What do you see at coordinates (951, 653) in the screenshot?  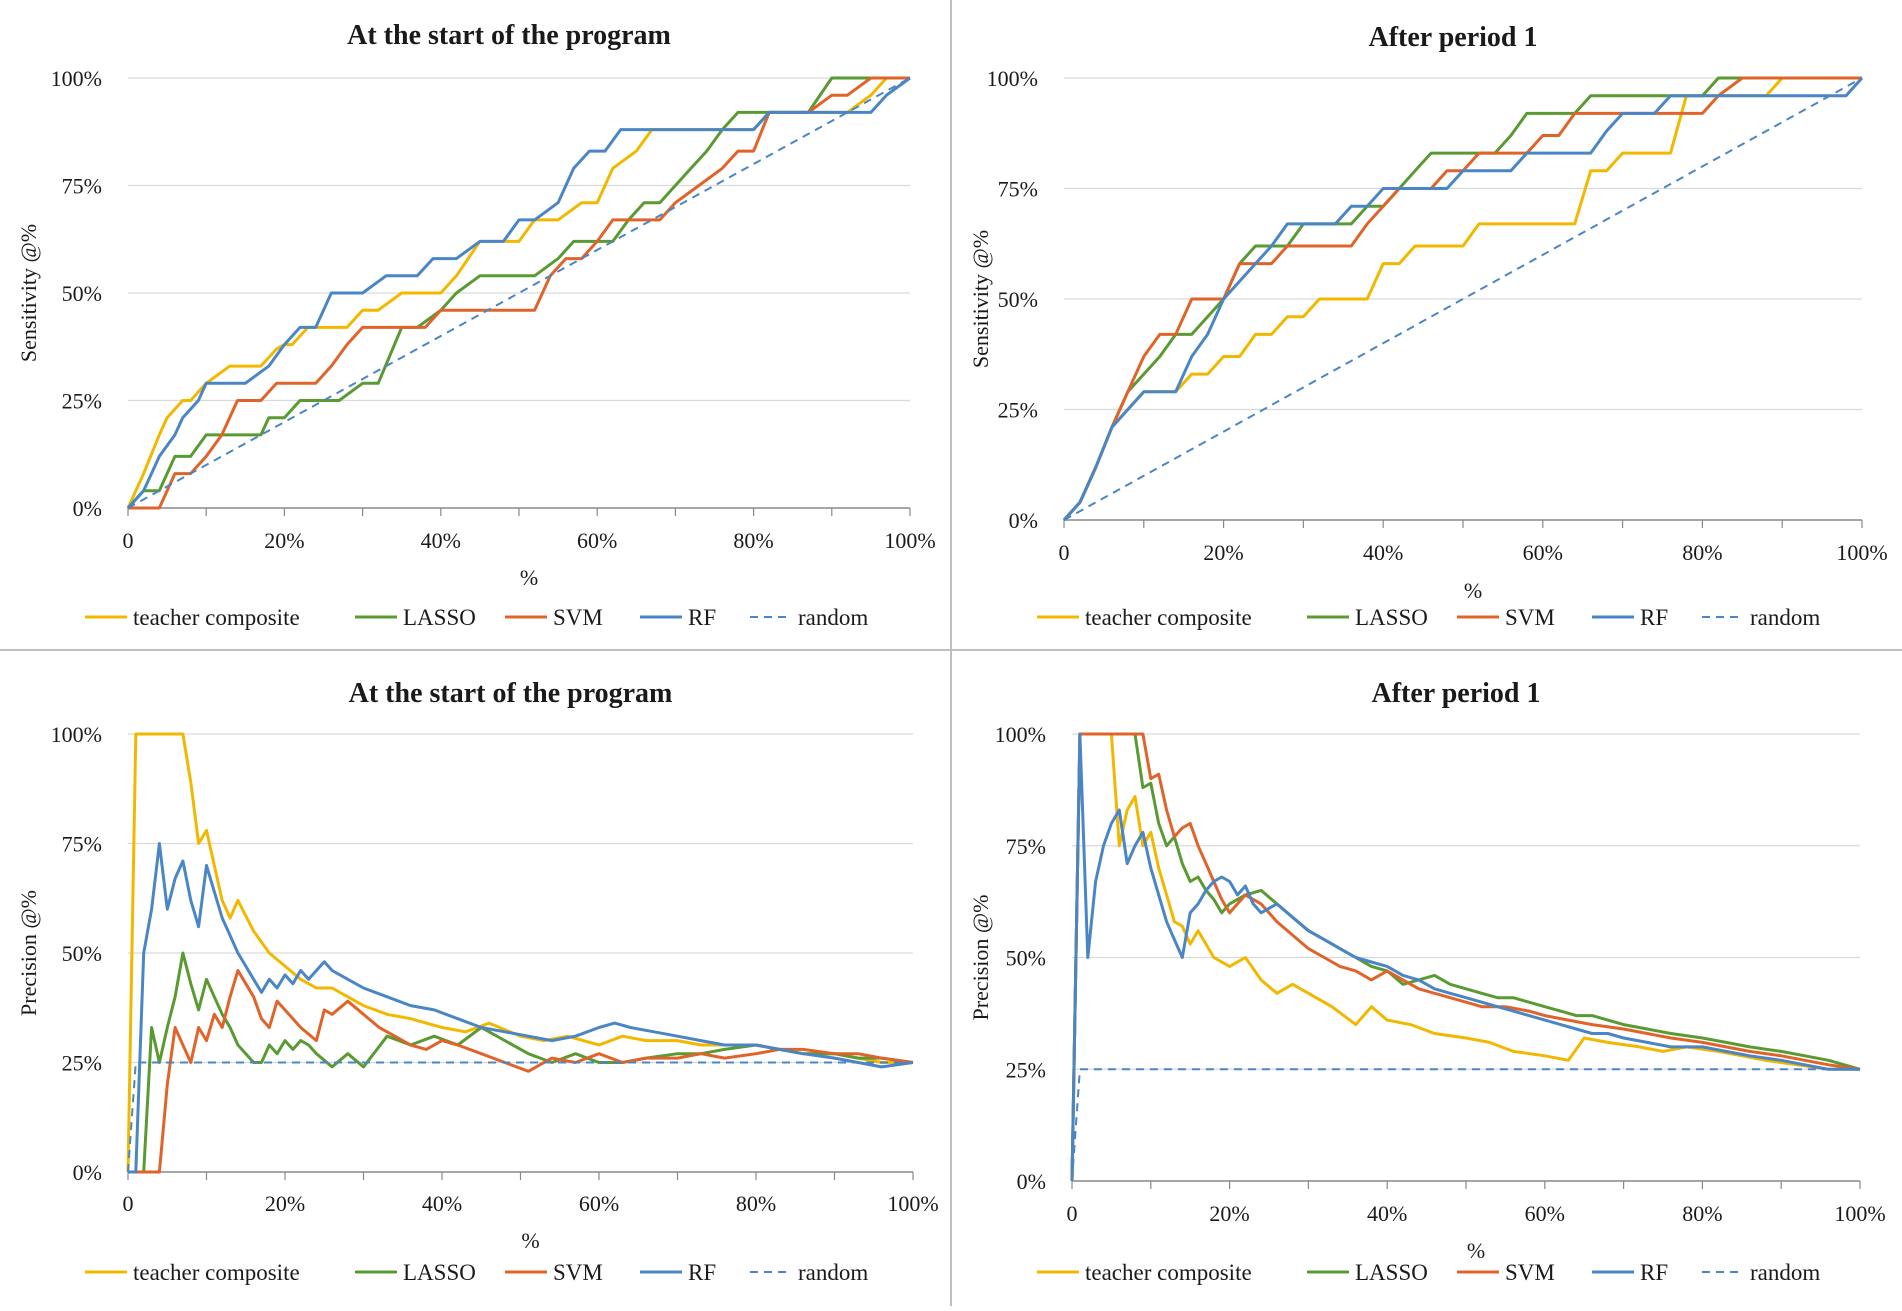 I see `panel-divider-vertical` at bounding box center [951, 653].